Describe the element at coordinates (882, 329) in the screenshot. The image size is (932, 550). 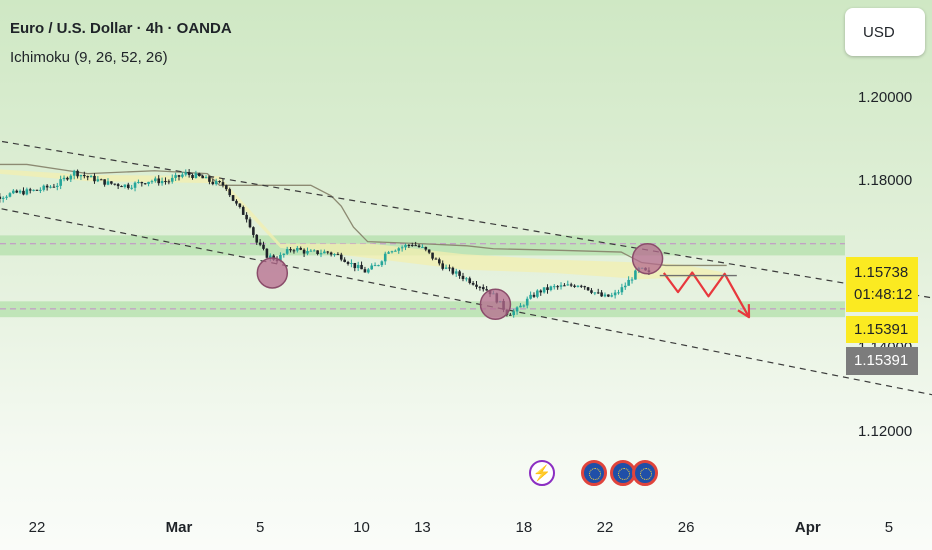
I see `bid-price-tag: 1.15391` at that location.